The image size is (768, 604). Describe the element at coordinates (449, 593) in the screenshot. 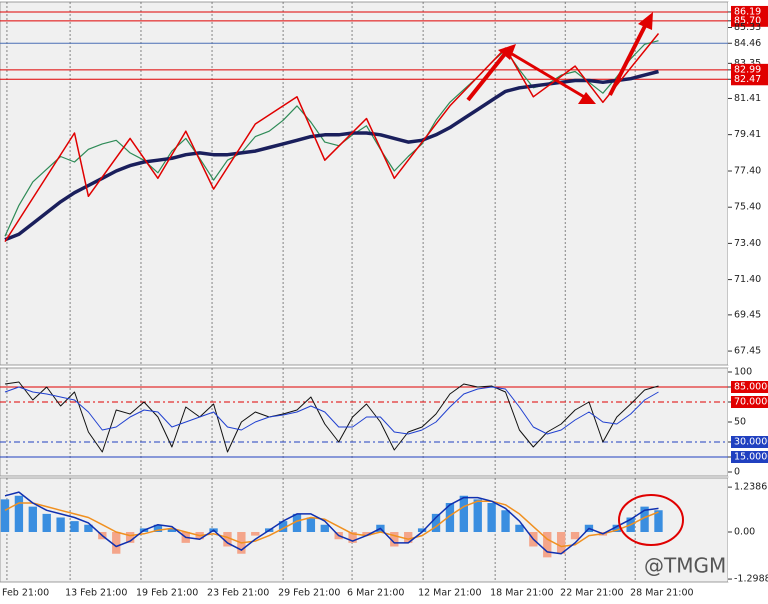

I see `x-tick-label: 12 Mar 21:00` at that location.